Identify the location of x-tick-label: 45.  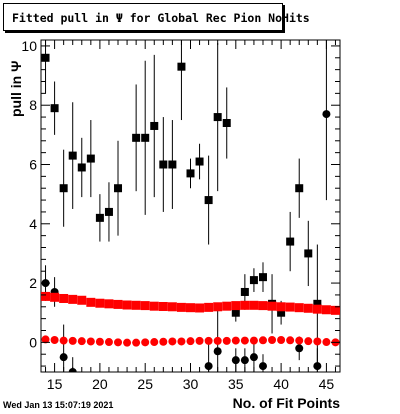
(327, 384).